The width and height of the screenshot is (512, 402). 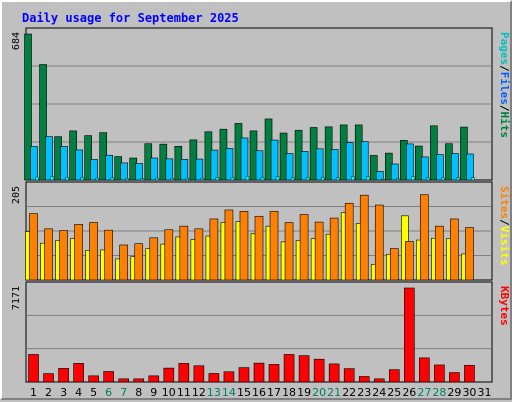 I want to click on x-tick-label: 11, so click(x=184, y=392).